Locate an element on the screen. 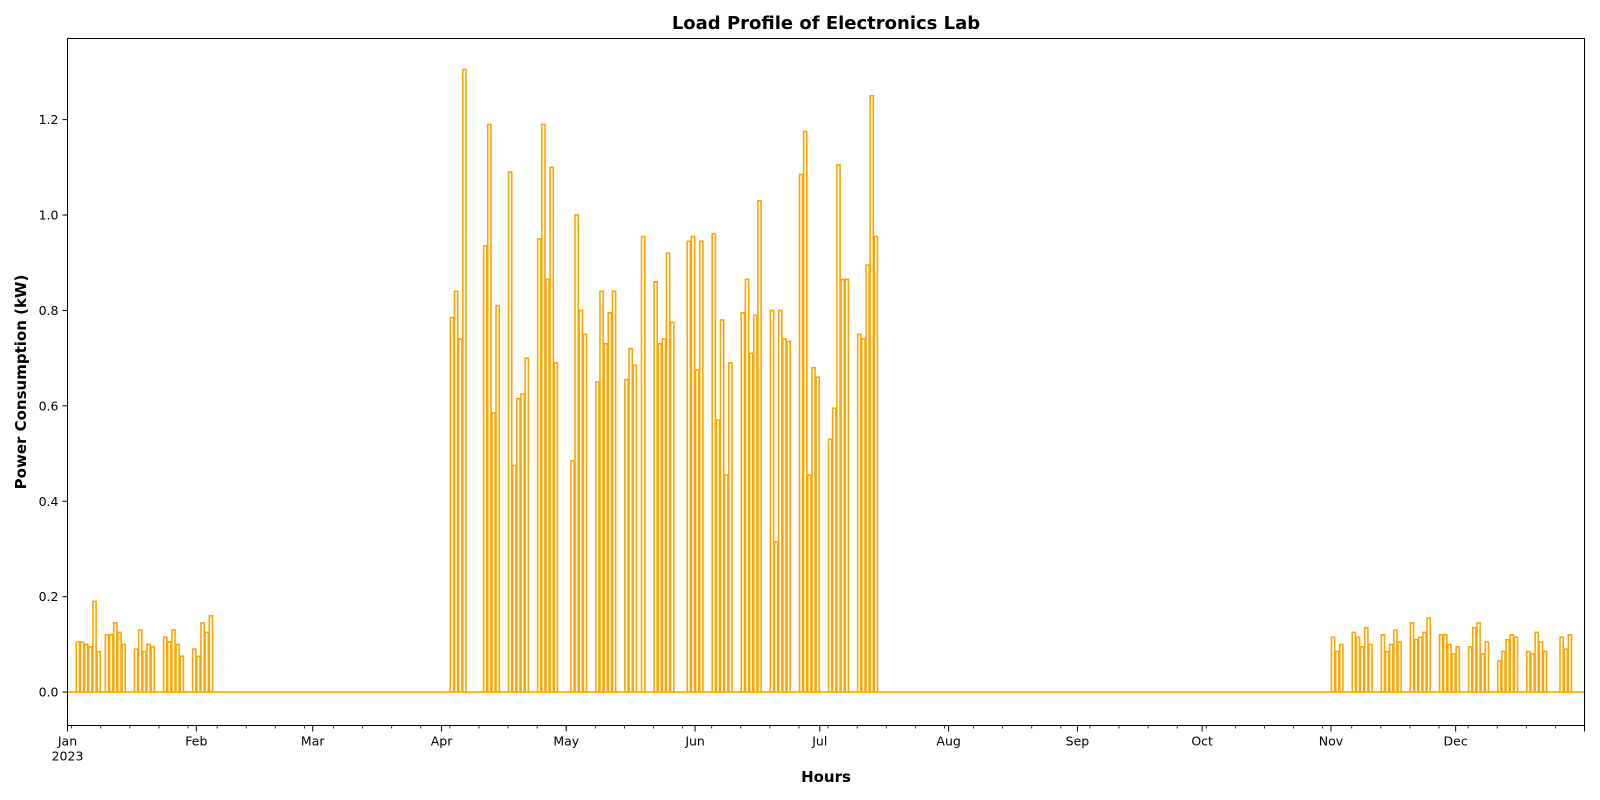 The width and height of the screenshot is (1600, 800). y-tick-label: 0.2 is located at coordinates (49, 596).